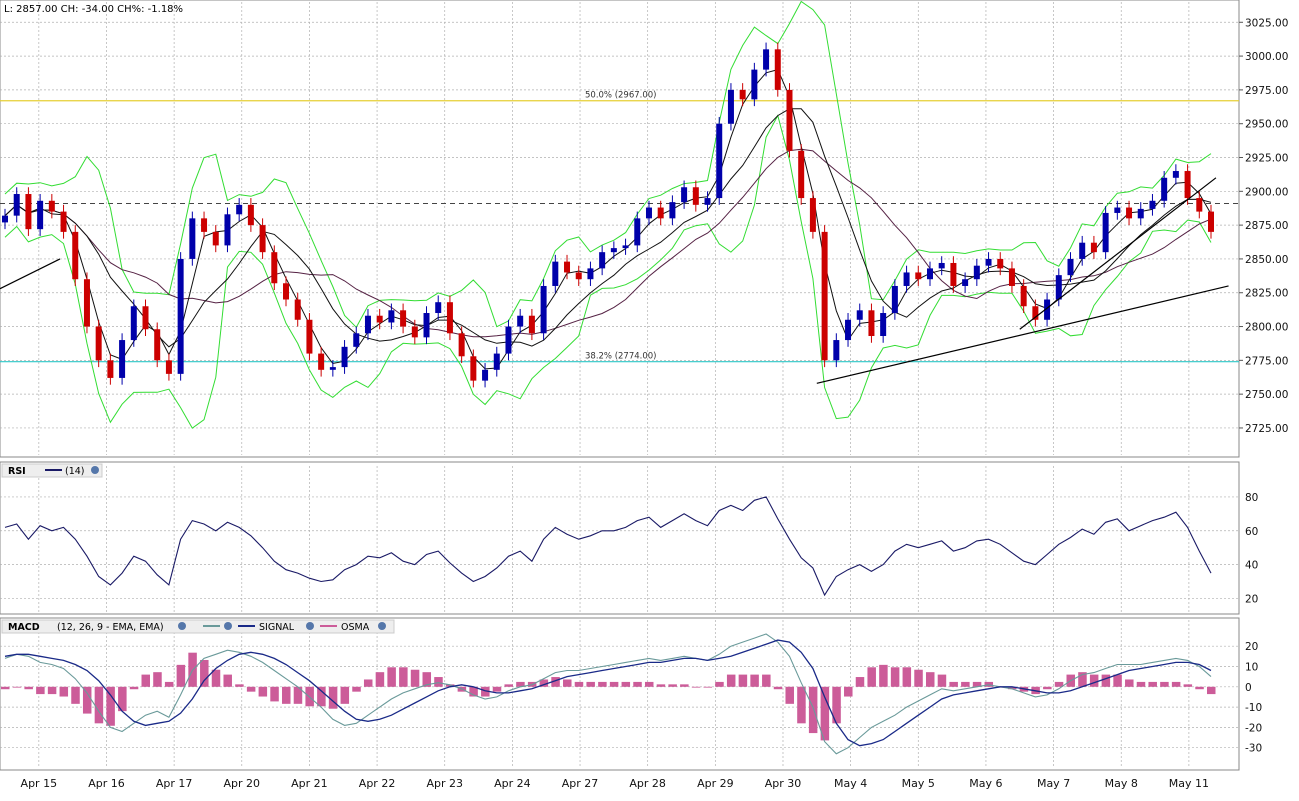 This screenshot has height=801, width=1299. Describe the element at coordinates (1053, 783) in the screenshot. I see `x-axis-date-label: May 7` at that location.